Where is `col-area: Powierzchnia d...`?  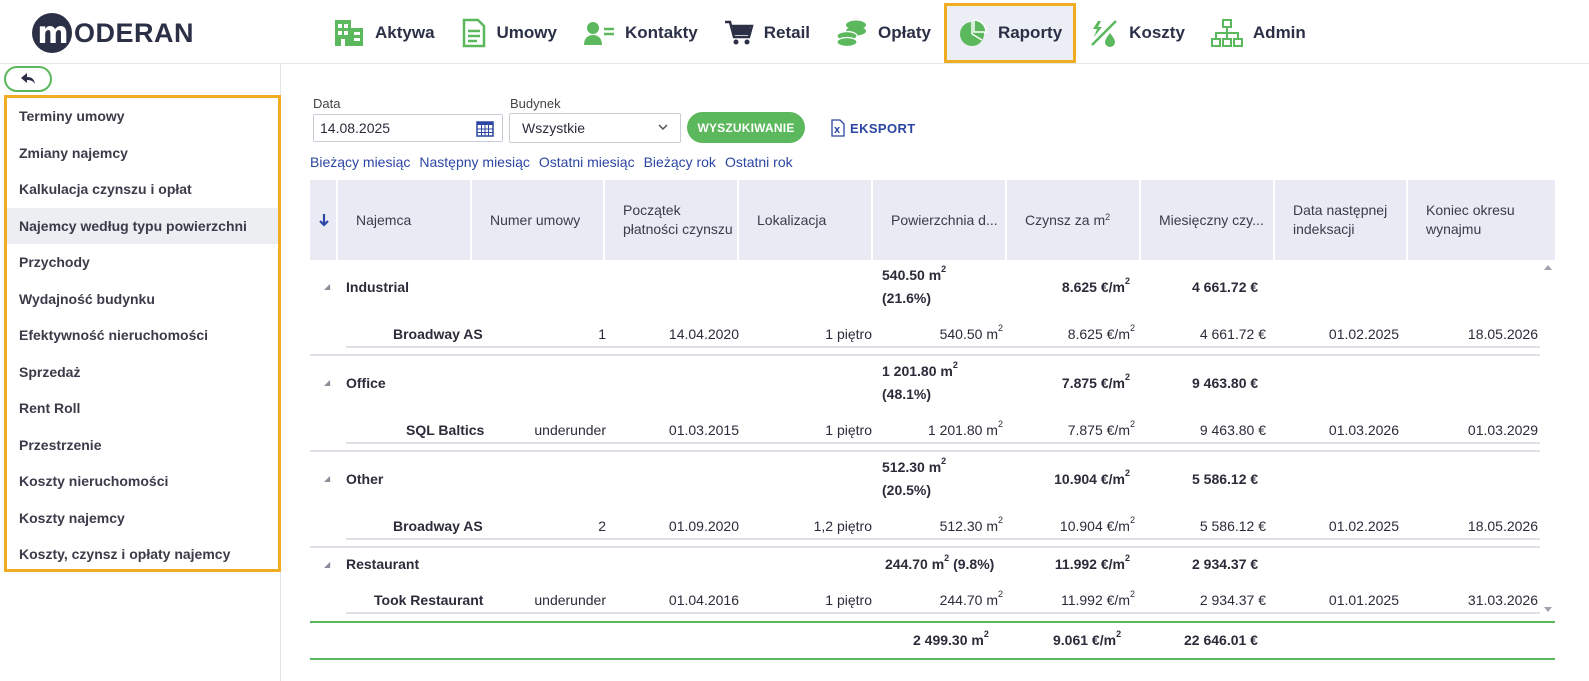 col-area: Powierzchnia d... is located at coordinates (940, 220).